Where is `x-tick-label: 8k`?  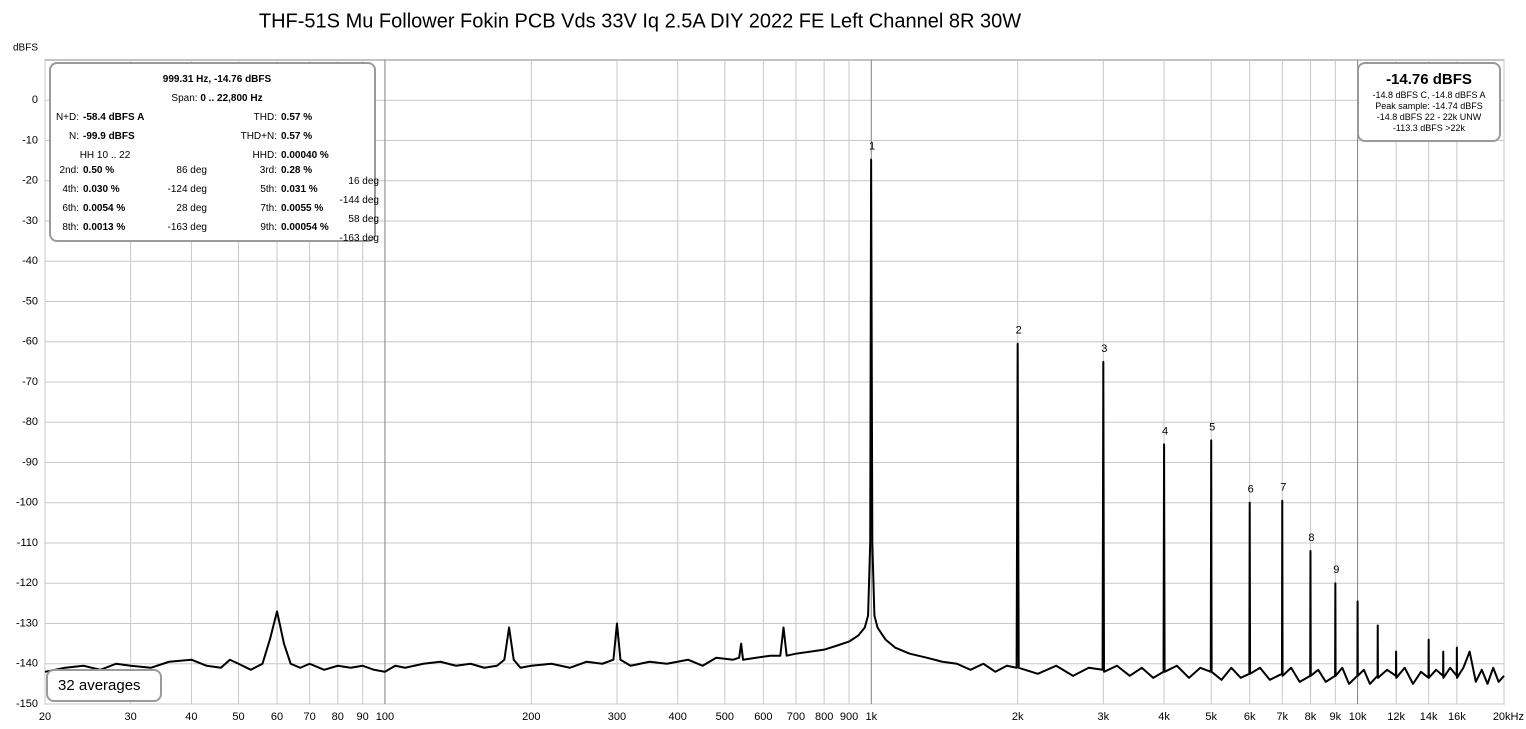
x-tick-label: 8k is located at coordinates (1311, 717).